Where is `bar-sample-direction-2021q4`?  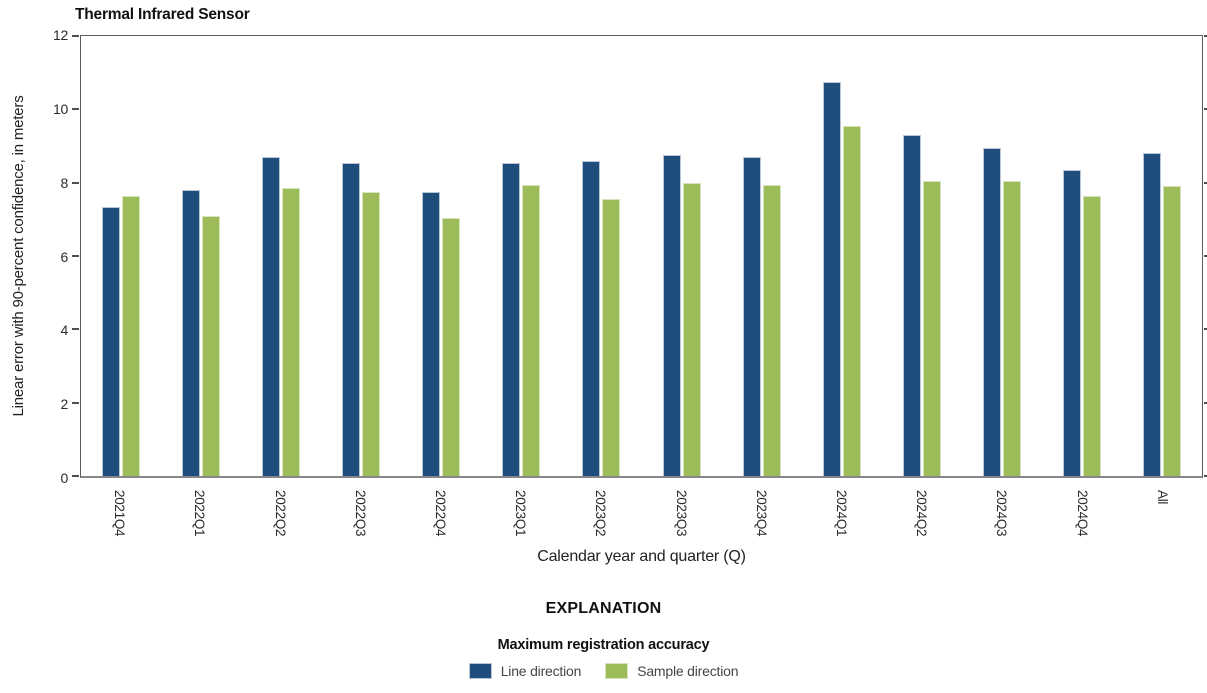 bar-sample-direction-2021q4 is located at coordinates (131, 335).